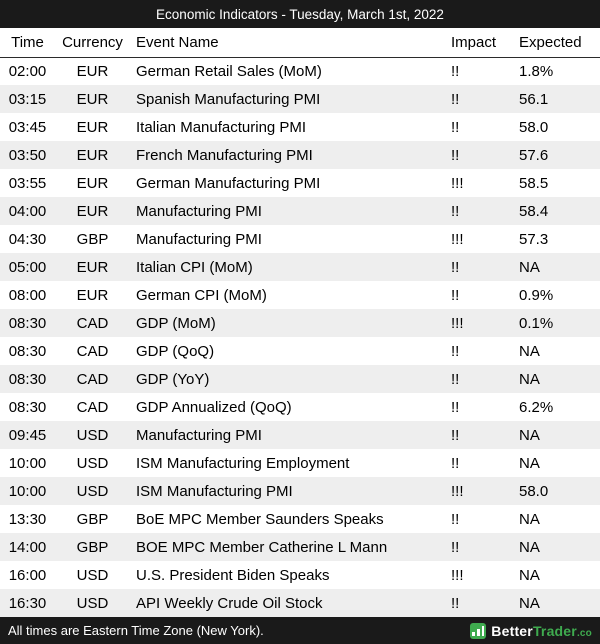 Image resolution: width=600 pixels, height=644 pixels. What do you see at coordinates (201, 295) in the screenshot?
I see `event-cell: German CPI (MoM)` at bounding box center [201, 295].